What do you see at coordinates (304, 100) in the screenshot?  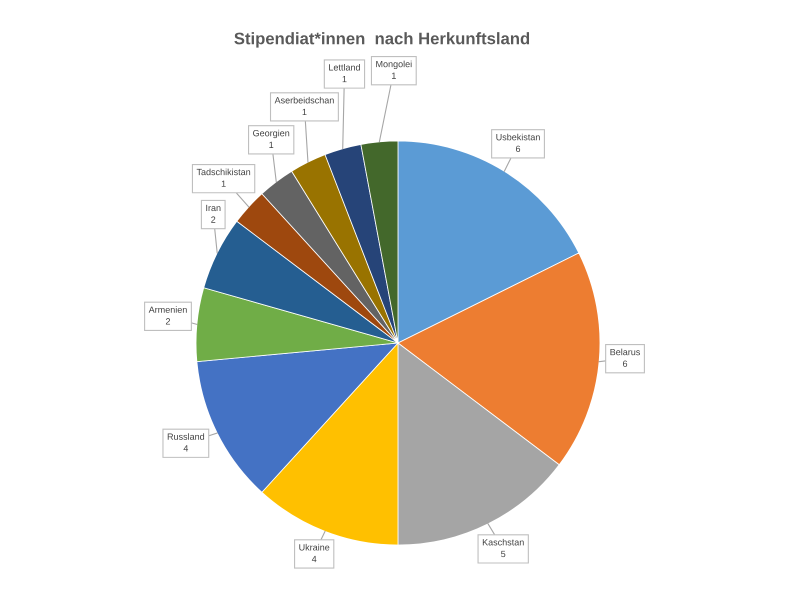 I see `slice-label: Aserbeidschan` at bounding box center [304, 100].